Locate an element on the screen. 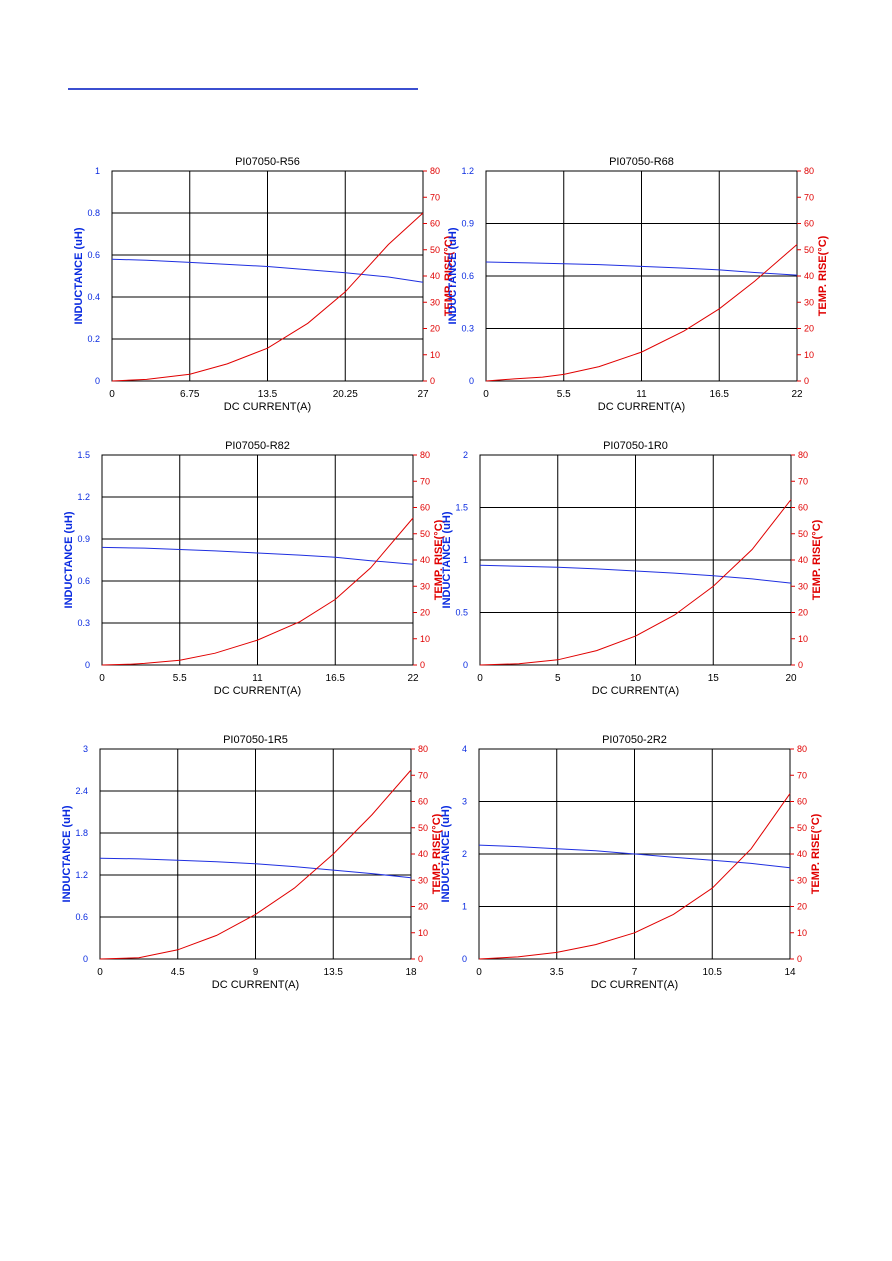  y-tick-label: 0.8 is located at coordinates (93, 213).